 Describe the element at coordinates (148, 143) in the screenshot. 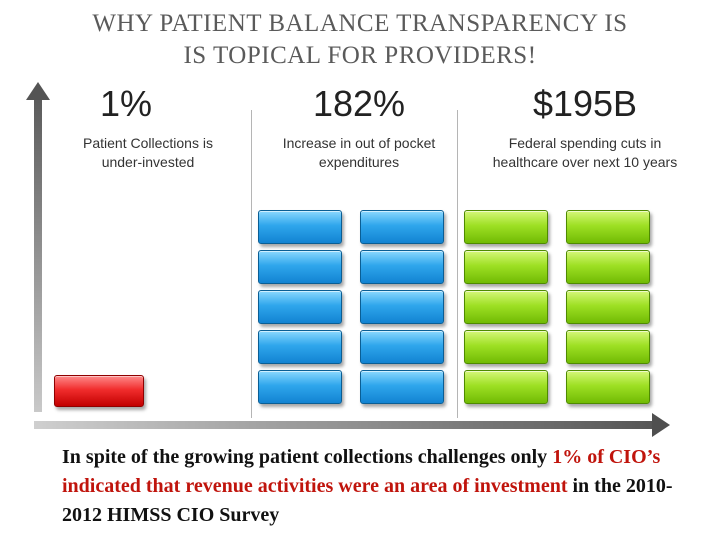

I see `stat-description-line: Patient Collections is` at that location.